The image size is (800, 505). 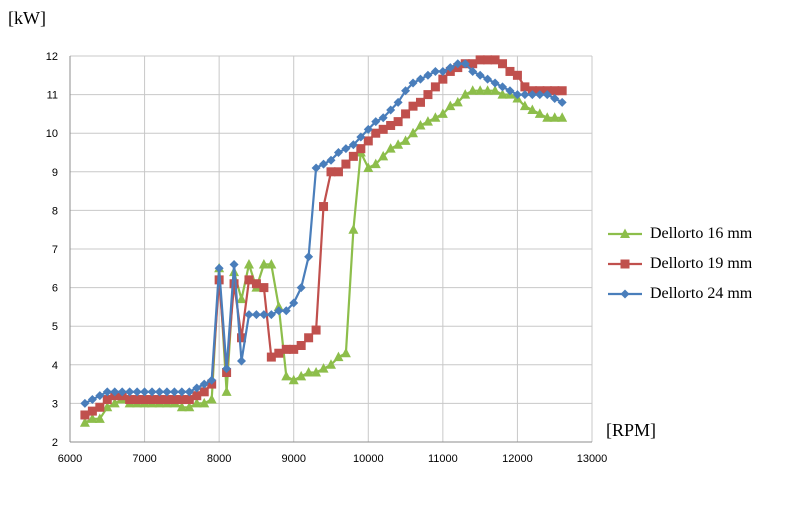 I want to click on y-tick-label: 2, so click(x=55, y=443).